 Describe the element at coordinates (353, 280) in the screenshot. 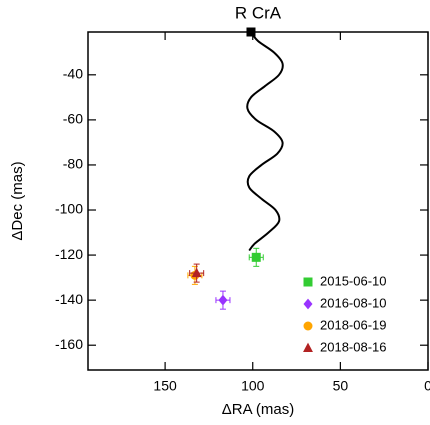

I see `legend-label: 2015-06-10` at that location.